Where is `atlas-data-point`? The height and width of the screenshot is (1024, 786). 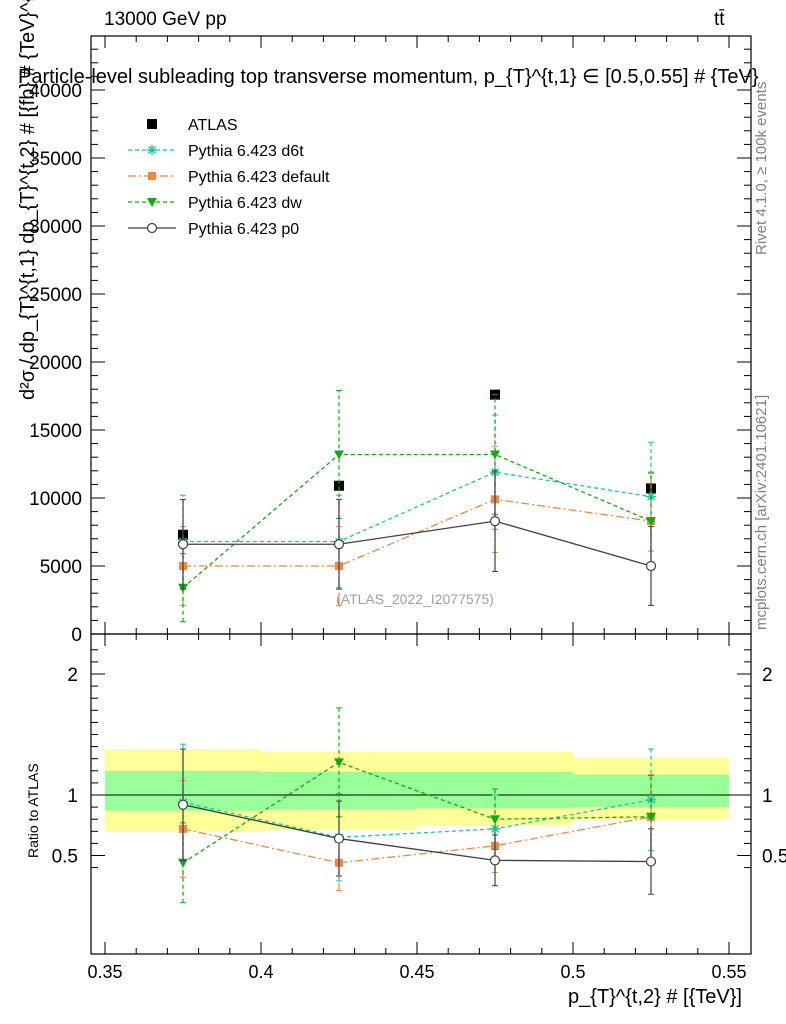 atlas-data-point is located at coordinates (339, 485).